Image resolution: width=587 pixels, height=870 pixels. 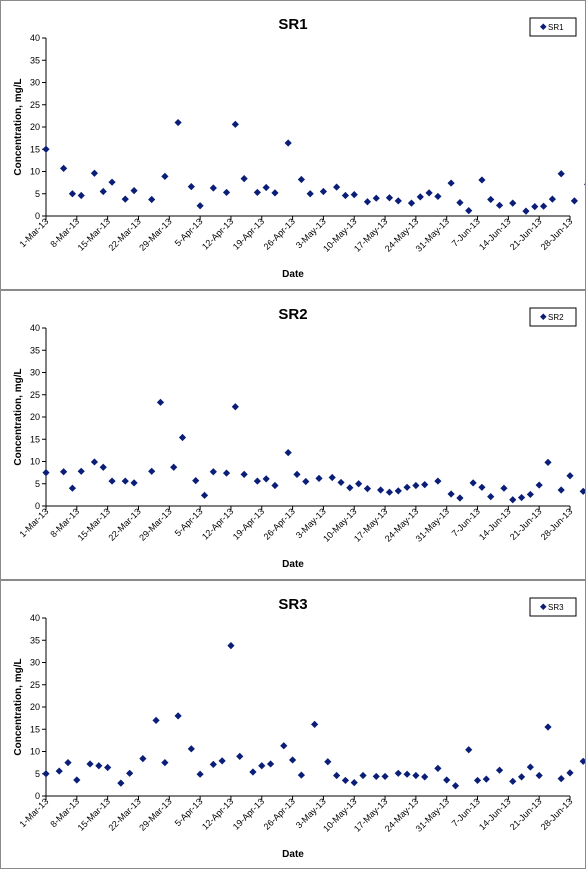 What do you see at coordinates (292, 314) in the screenshot?
I see `chart-title: SR2` at bounding box center [292, 314].